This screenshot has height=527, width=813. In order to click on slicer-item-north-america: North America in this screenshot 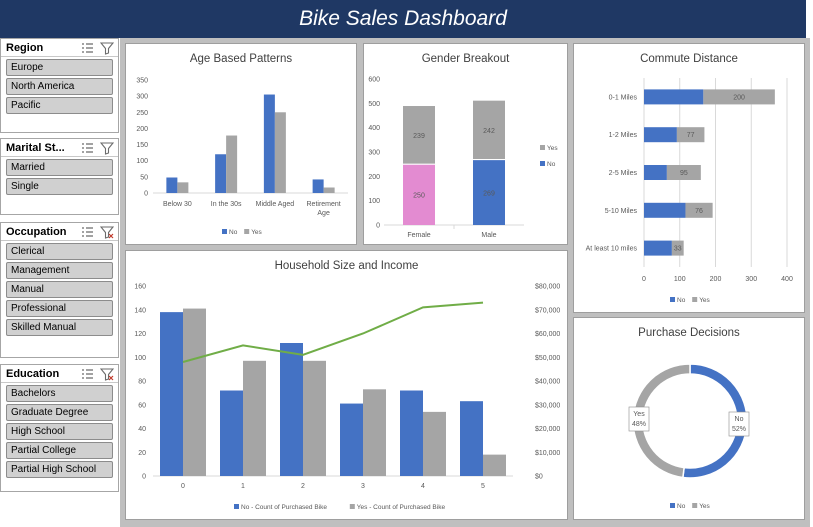, I will do `click(59, 86)`.